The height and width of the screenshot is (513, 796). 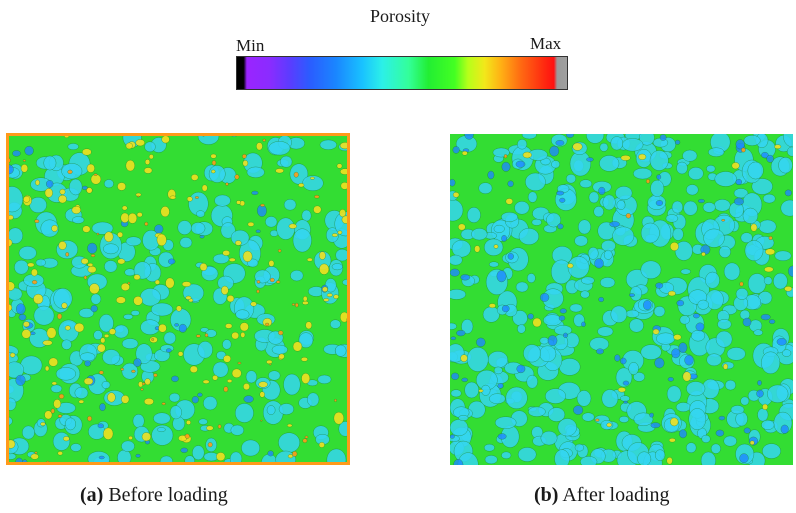 What do you see at coordinates (399, 16) in the screenshot?
I see `colorbar-title: Porosity` at bounding box center [399, 16].